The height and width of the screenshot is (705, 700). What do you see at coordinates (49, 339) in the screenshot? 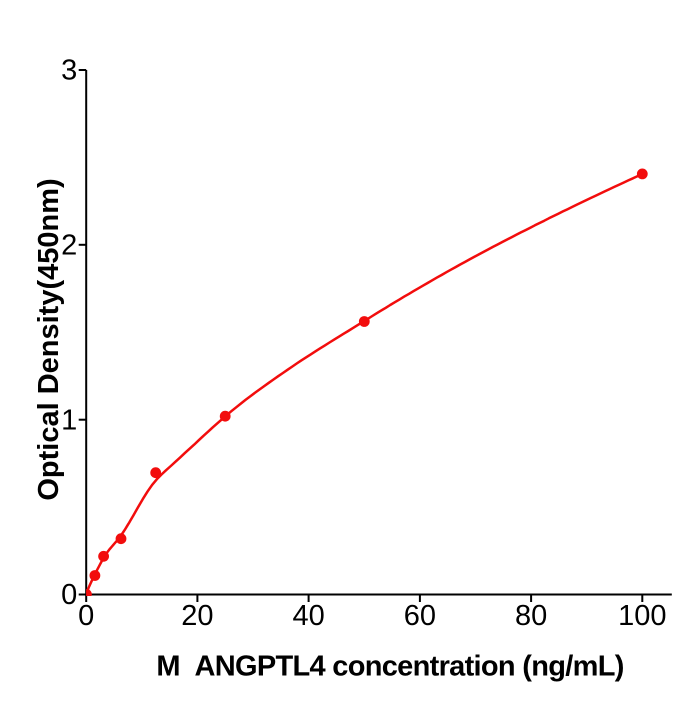
I see `svg-text: Optical Density(450nm)` at bounding box center [49, 339].